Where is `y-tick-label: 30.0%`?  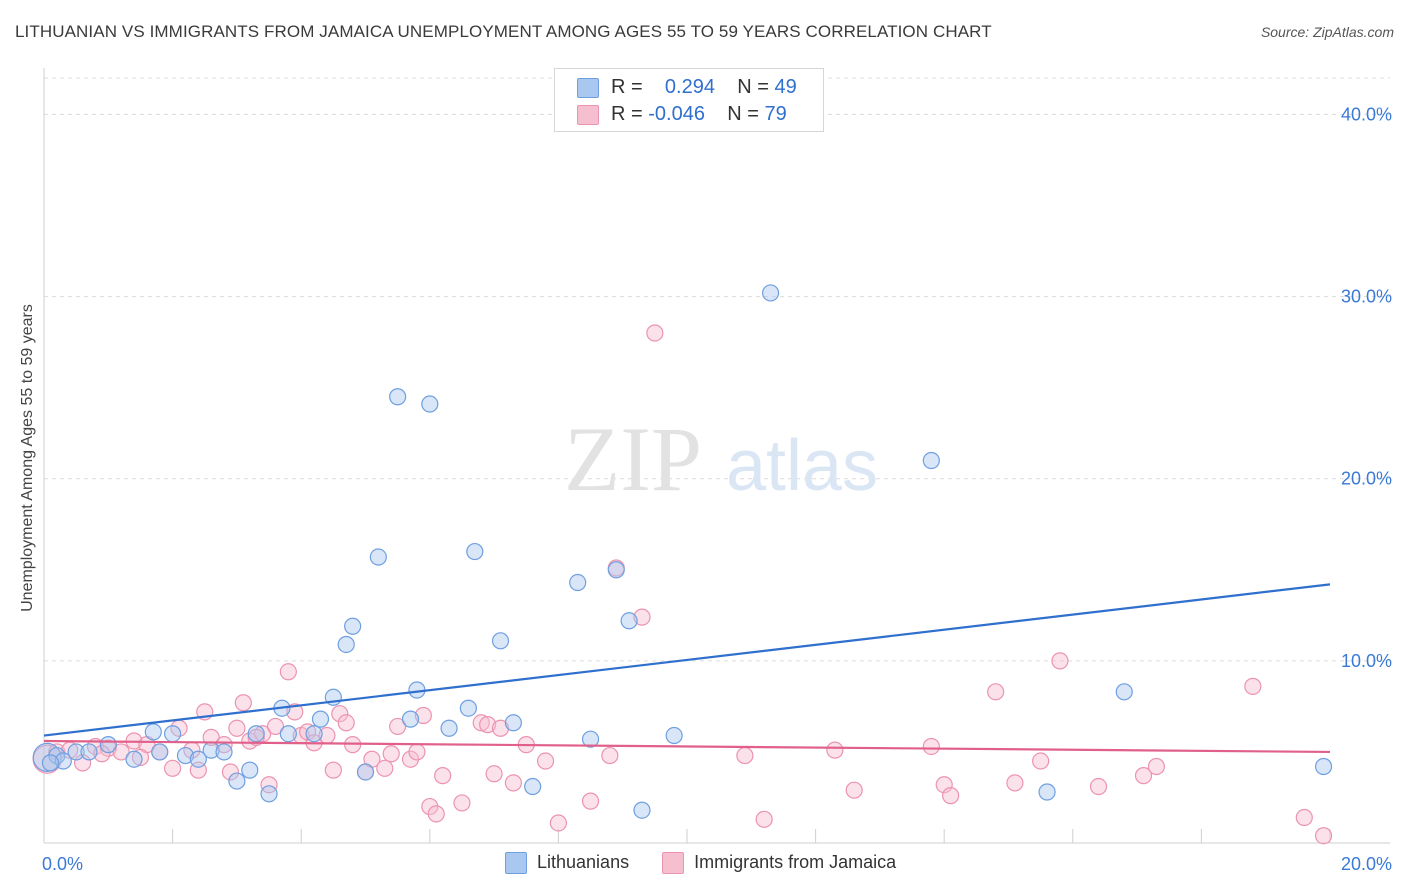
y-tick-label: 30.0% is located at coordinates (1366, 297).